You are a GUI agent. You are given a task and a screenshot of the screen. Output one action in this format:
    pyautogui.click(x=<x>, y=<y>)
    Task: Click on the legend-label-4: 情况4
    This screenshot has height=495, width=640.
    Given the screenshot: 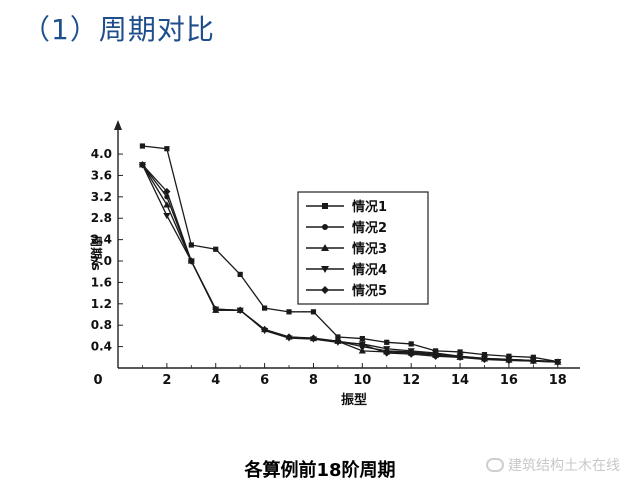 What is the action you would take?
    pyautogui.click(x=369, y=270)
    